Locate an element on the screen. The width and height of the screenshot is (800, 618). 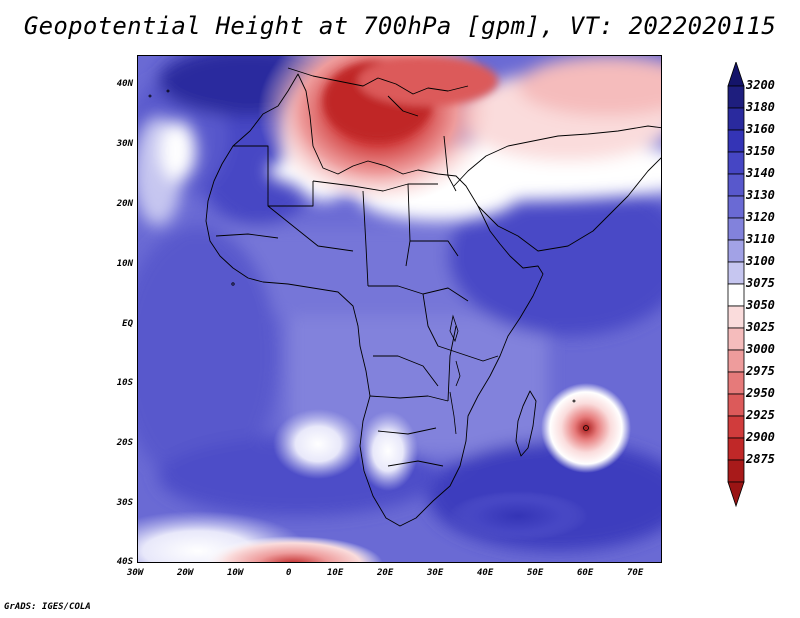
lon-label-10w: 10W is located at coordinates (235, 573).